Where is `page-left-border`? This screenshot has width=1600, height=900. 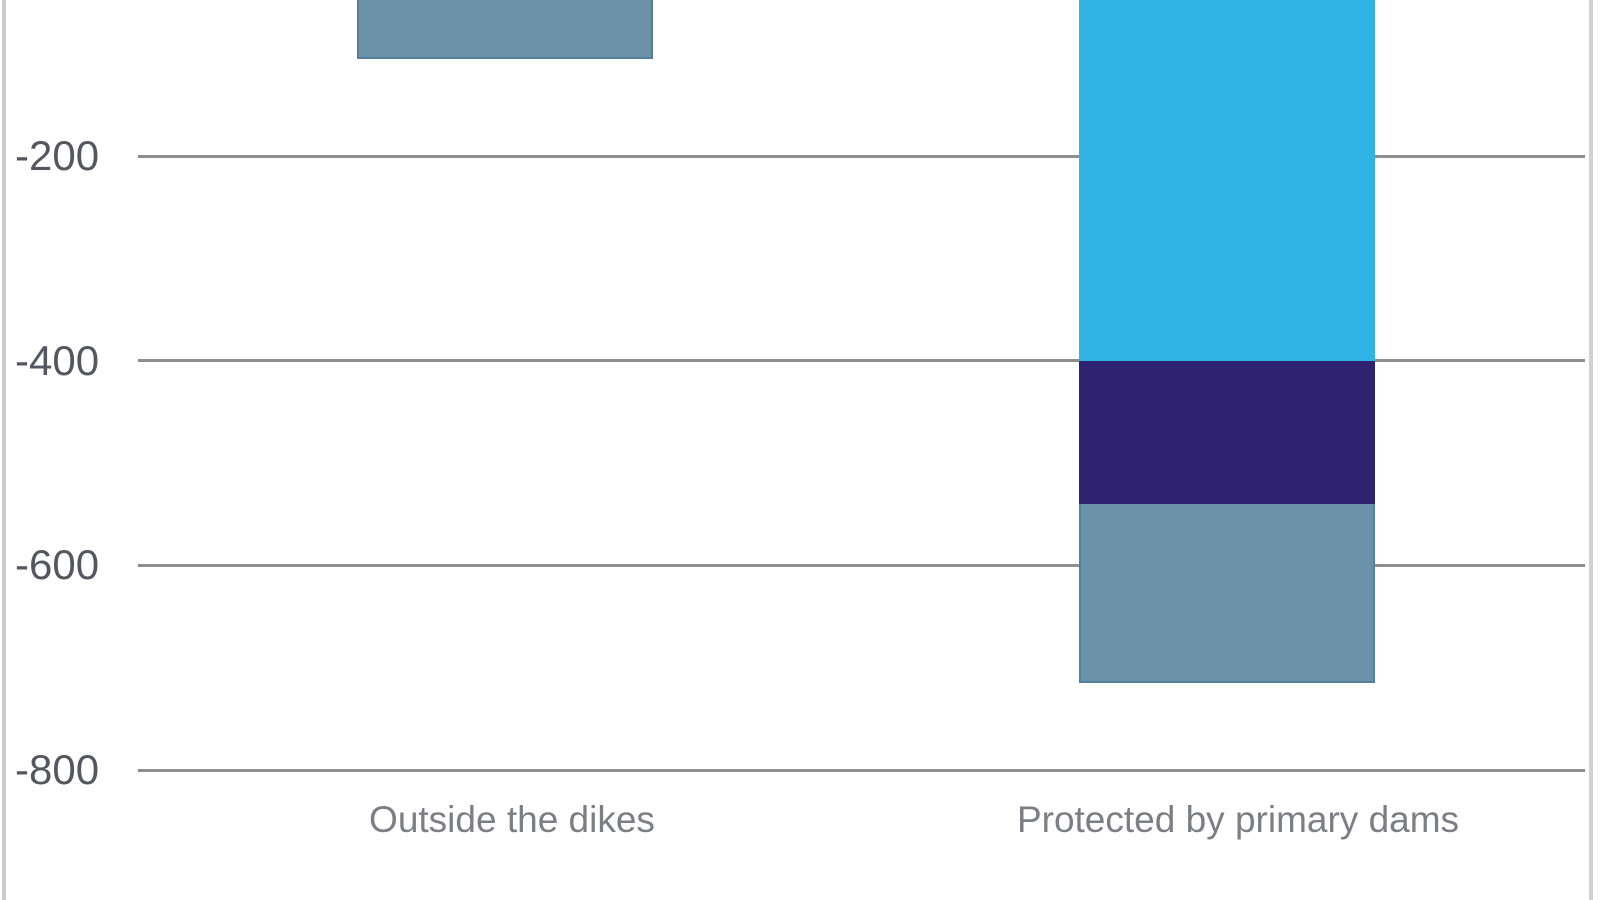
page-left-border is located at coordinates (4, 450).